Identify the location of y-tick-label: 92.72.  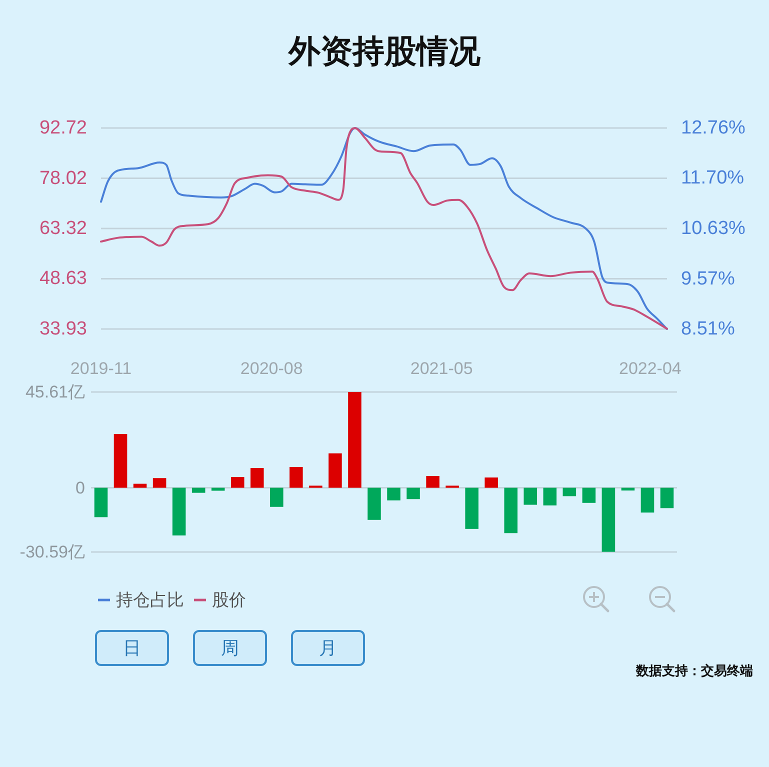
(63, 128).